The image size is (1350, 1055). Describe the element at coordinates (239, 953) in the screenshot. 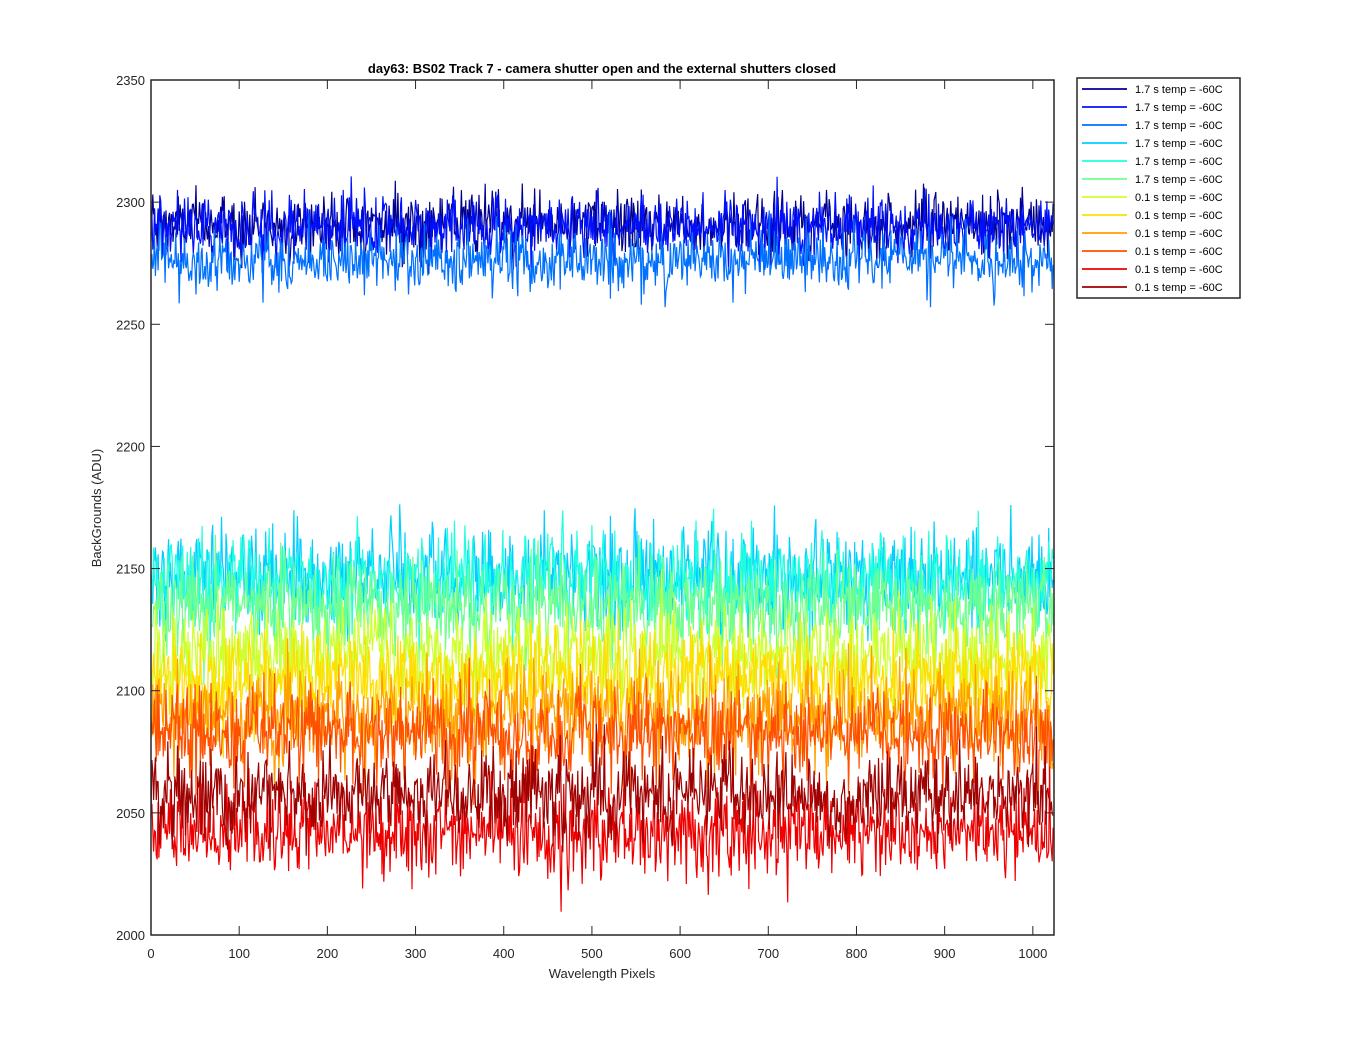

I see `x-tick-label: 100` at that location.